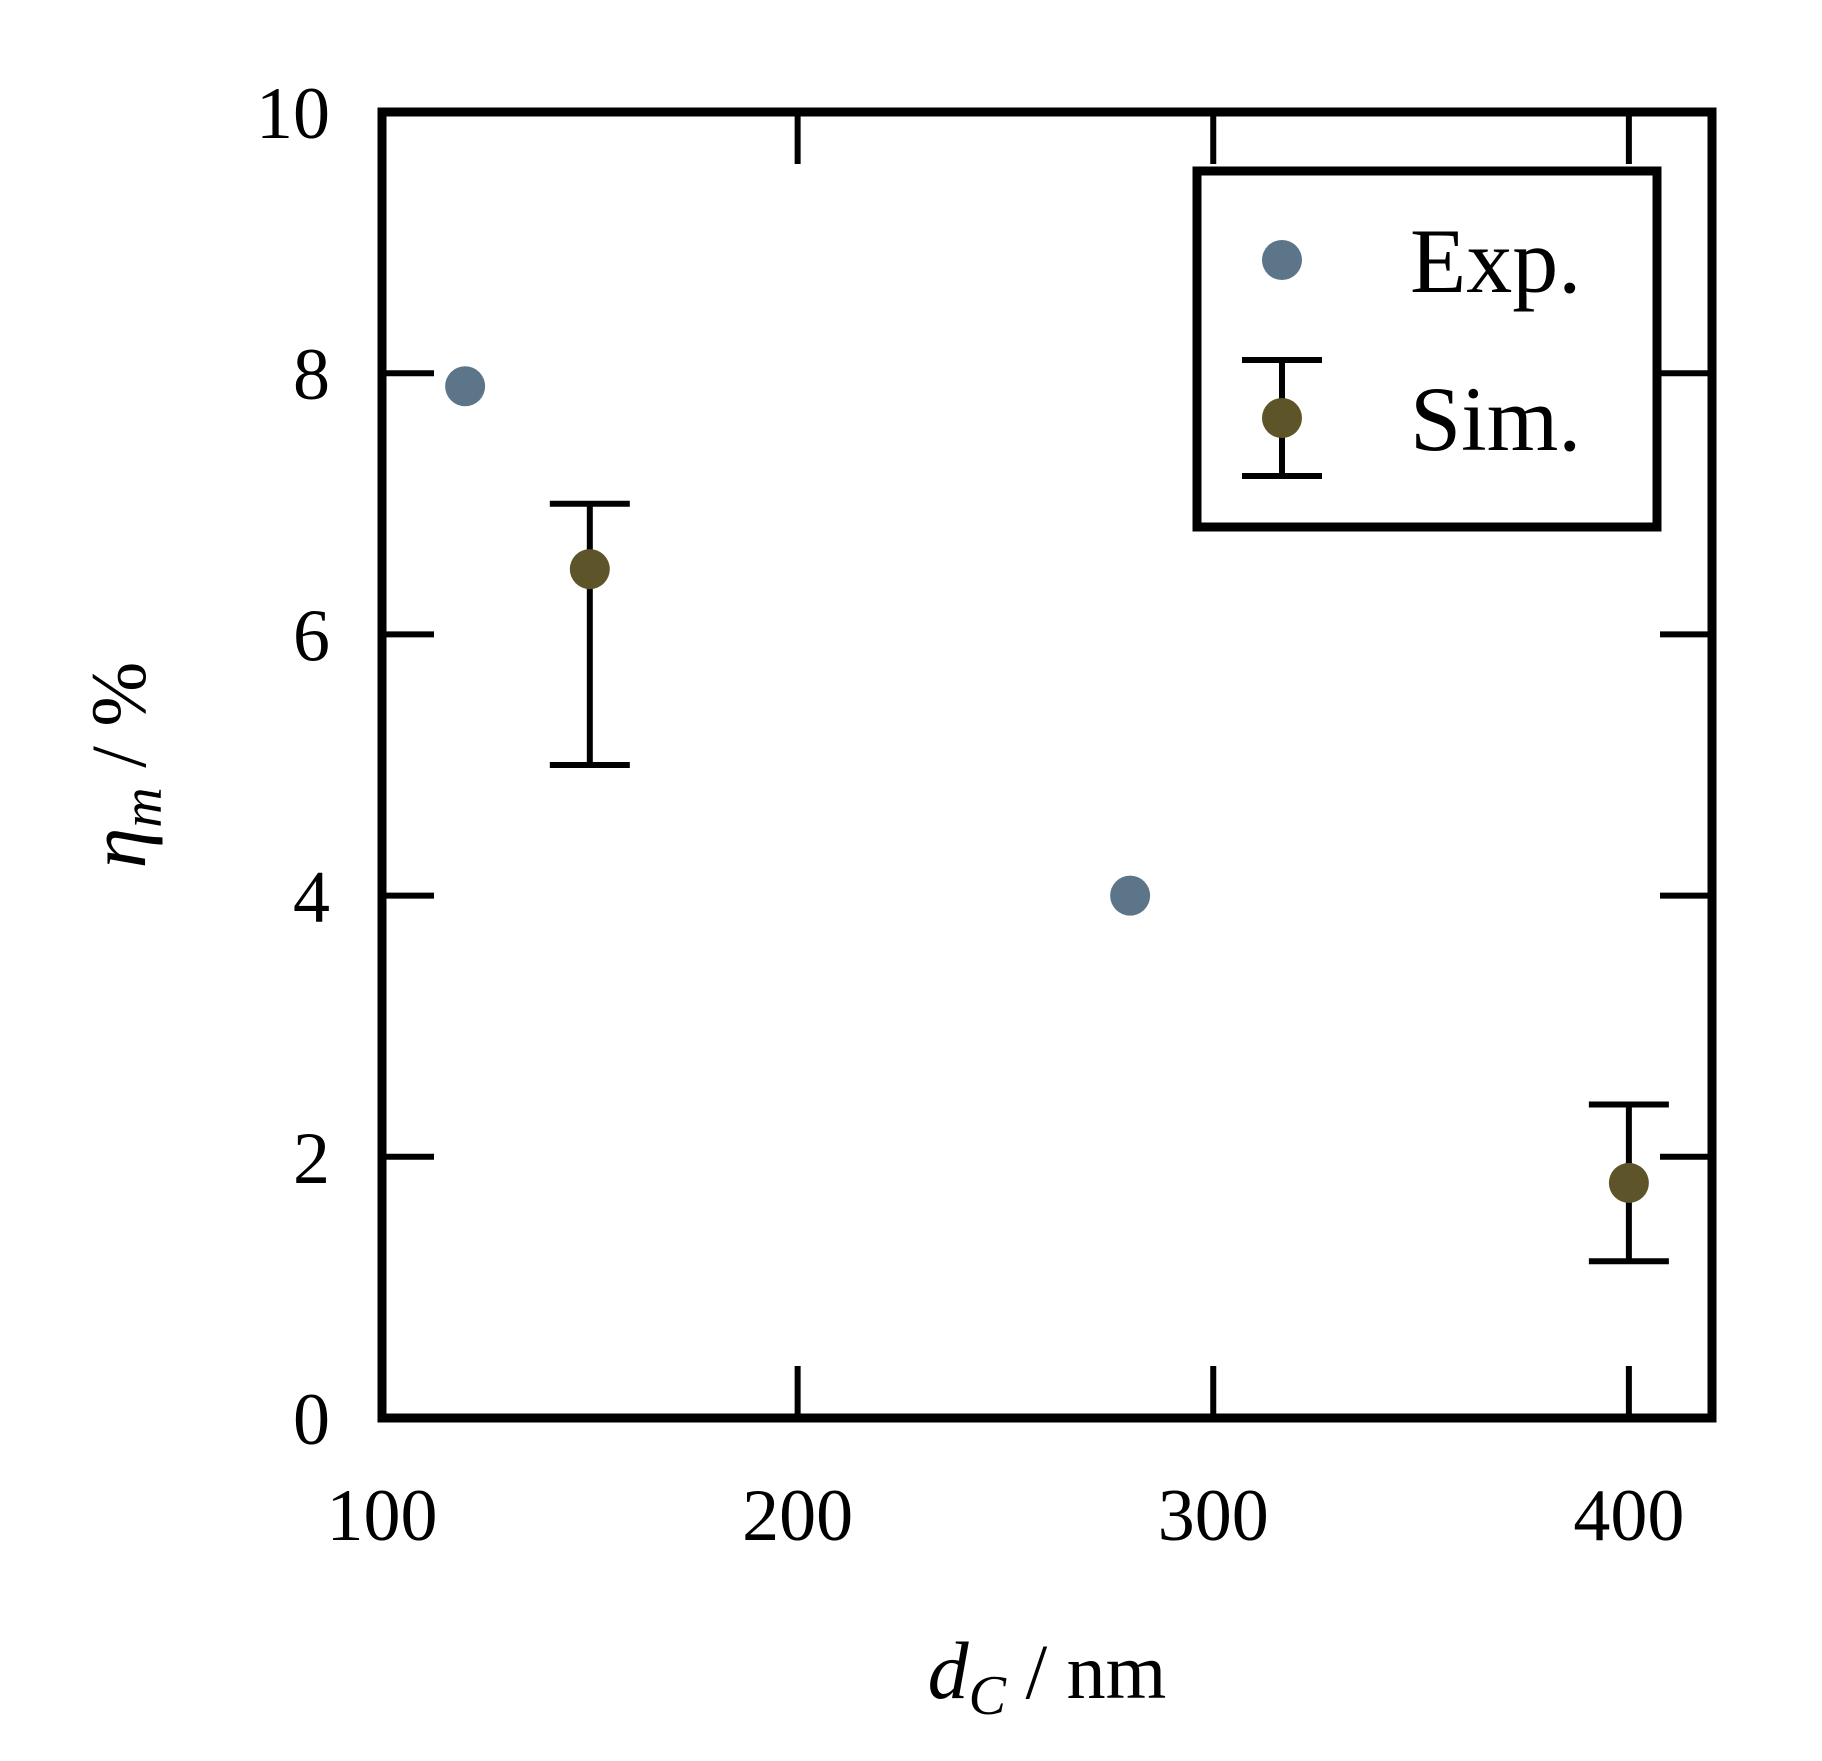  Describe the element at coordinates (311, 1420) in the screenshot. I see `y-tick-label: 0` at that location.